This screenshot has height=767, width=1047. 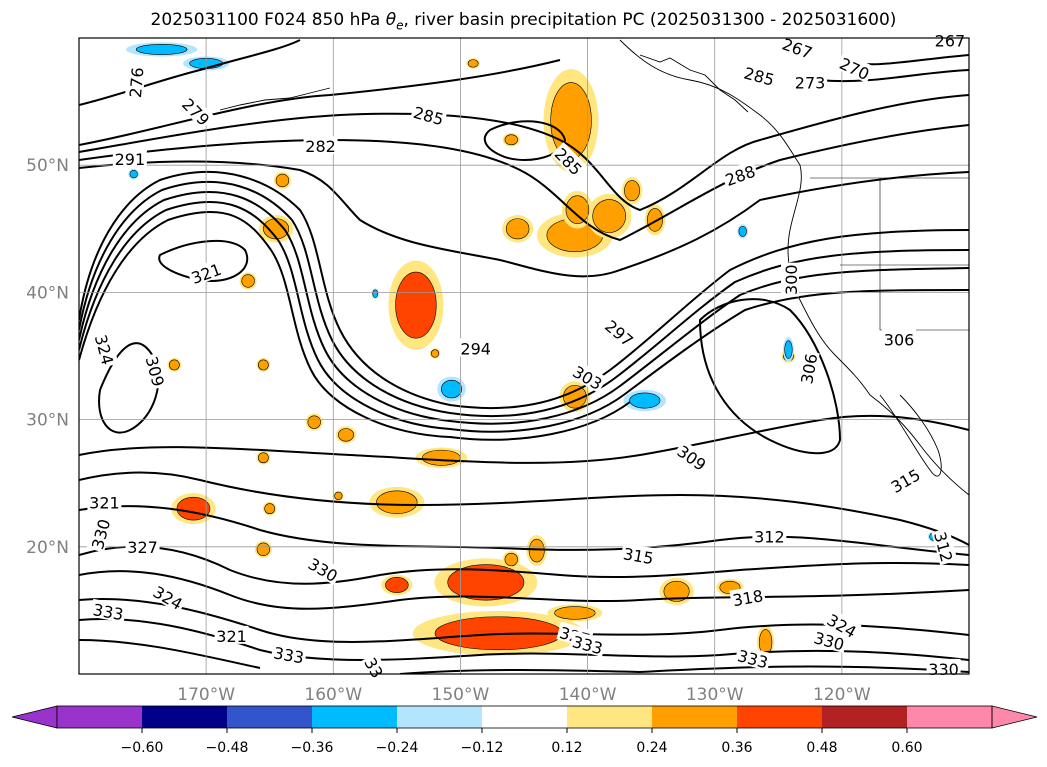 What do you see at coordinates (34, 717) in the screenshot?
I see `colorbar-extend-low` at bounding box center [34, 717].